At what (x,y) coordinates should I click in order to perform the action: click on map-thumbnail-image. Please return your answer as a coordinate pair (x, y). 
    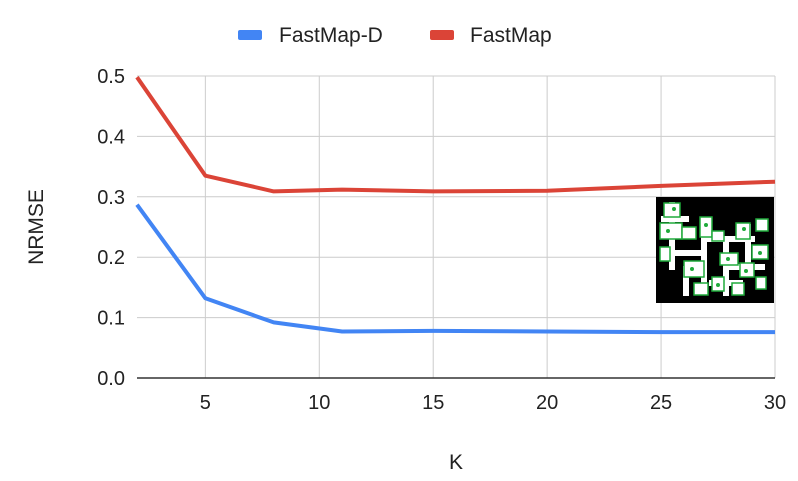
    Looking at the image, I should click on (715, 250).